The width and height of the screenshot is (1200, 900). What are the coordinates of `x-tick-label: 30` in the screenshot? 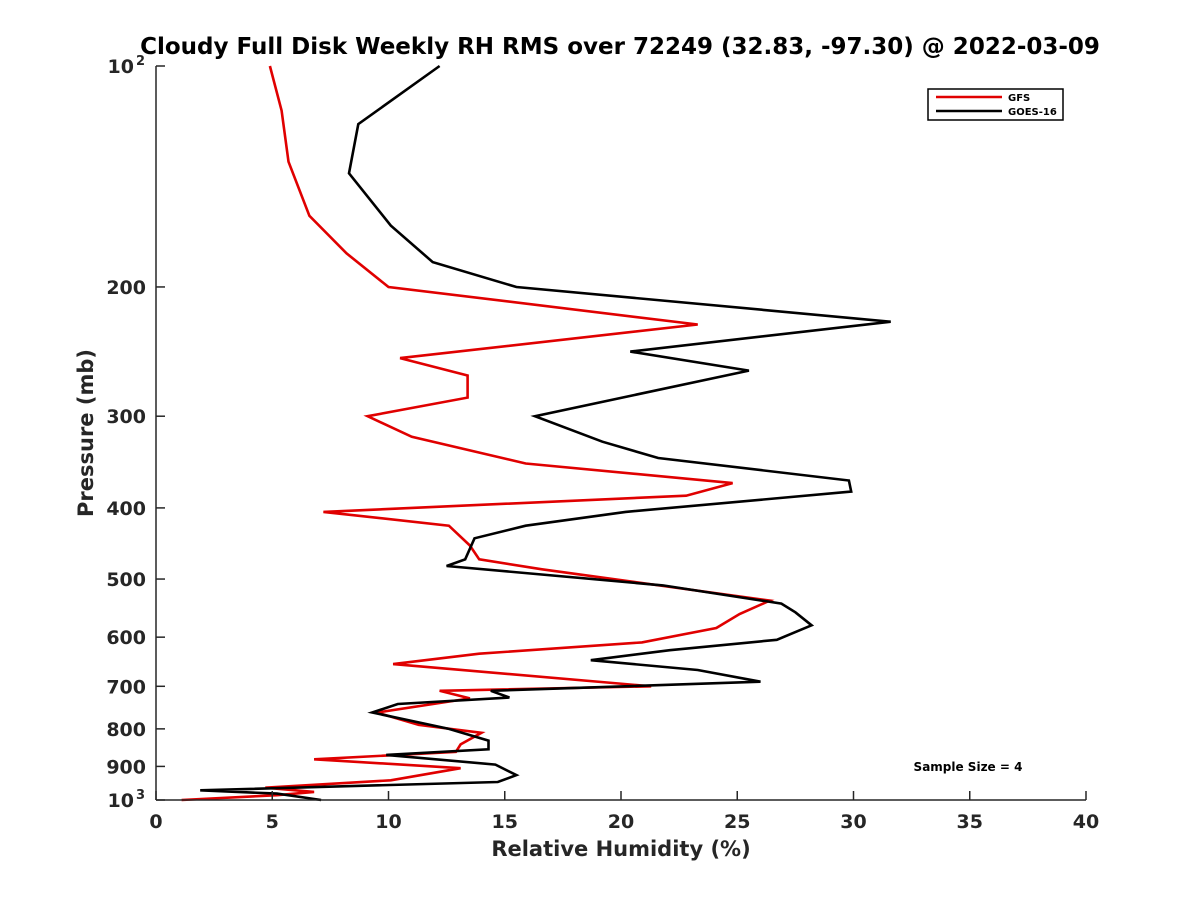 It's located at (853, 822).